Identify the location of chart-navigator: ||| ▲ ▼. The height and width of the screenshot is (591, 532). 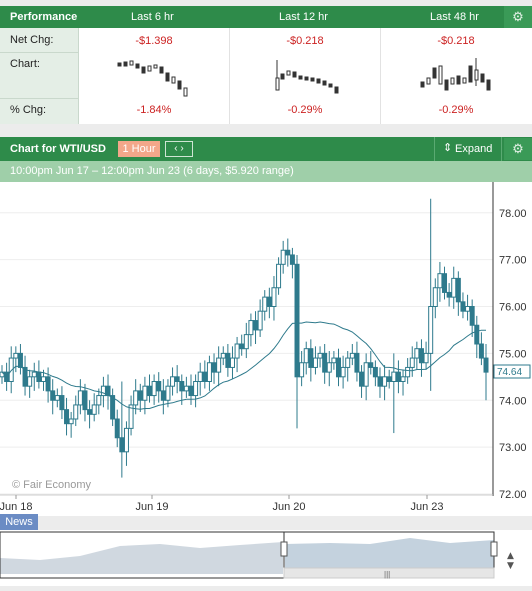
(266, 558).